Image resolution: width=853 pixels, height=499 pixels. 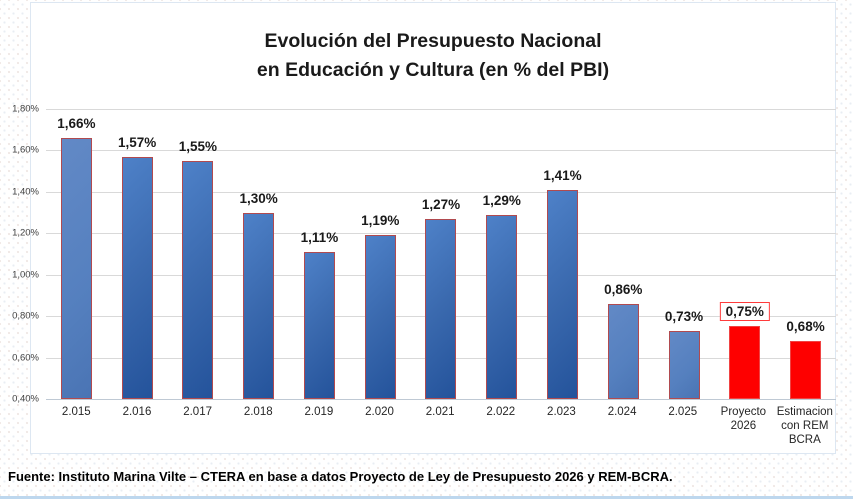 I want to click on x-axis-category-label: 2.025, so click(x=683, y=412).